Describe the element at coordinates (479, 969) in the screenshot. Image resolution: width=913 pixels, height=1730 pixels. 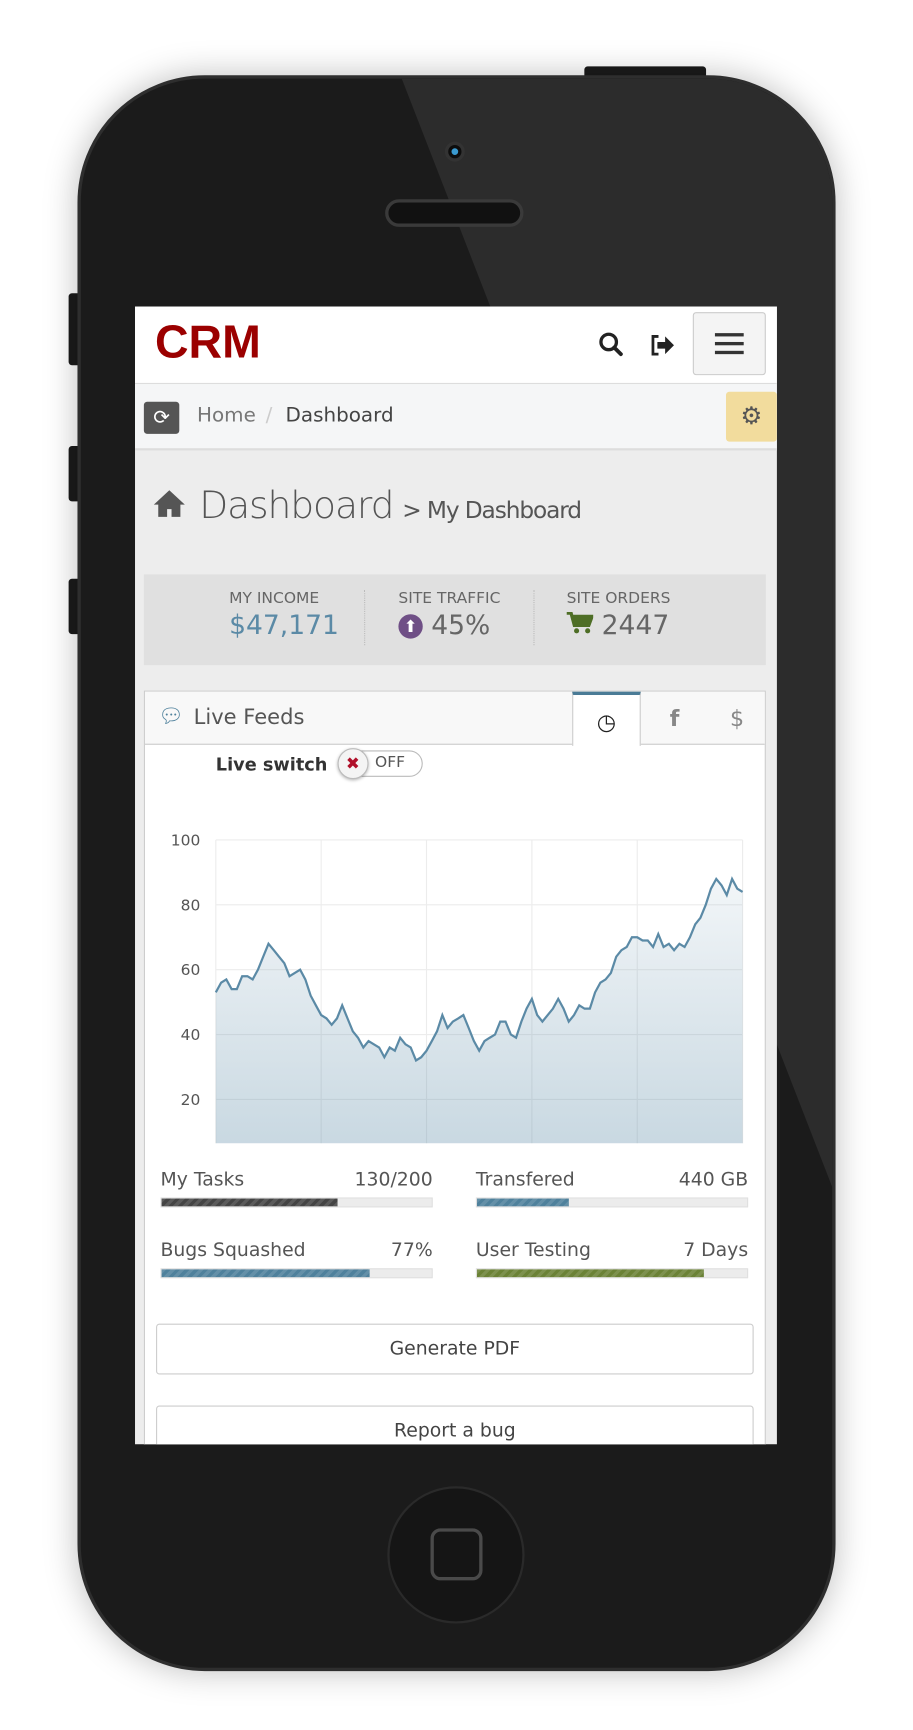
I see `chart-line` at that location.